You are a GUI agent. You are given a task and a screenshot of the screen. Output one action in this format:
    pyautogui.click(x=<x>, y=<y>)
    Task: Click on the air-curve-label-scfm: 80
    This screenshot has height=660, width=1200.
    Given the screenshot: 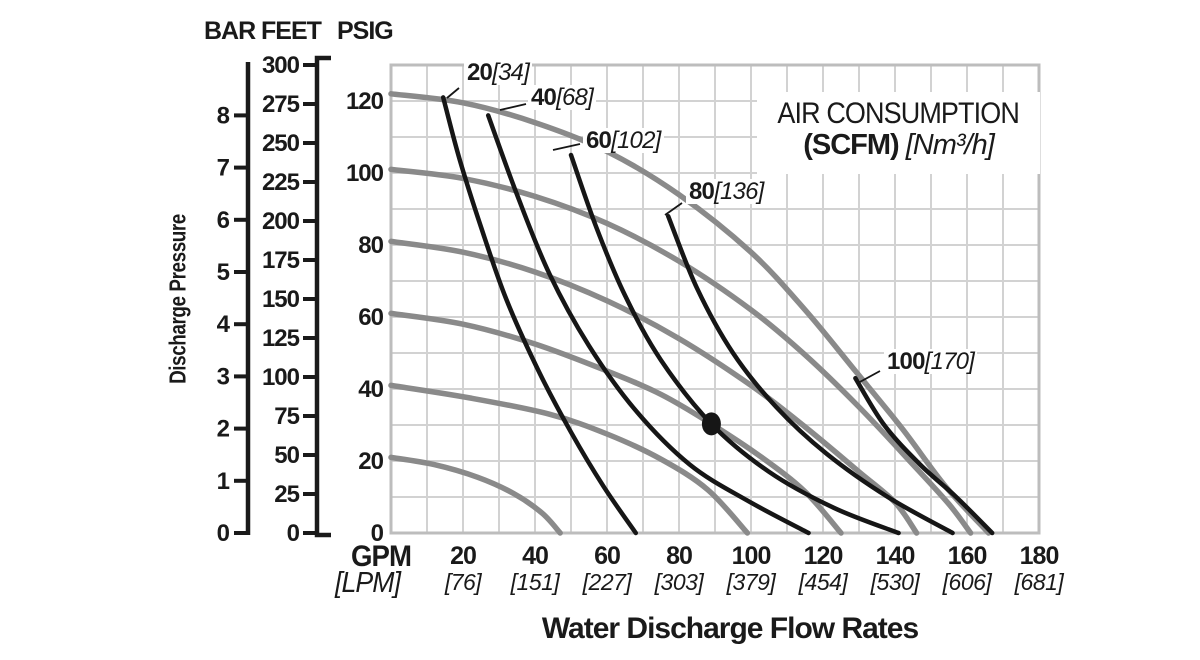 What is the action you would take?
    pyautogui.click(x=702, y=191)
    